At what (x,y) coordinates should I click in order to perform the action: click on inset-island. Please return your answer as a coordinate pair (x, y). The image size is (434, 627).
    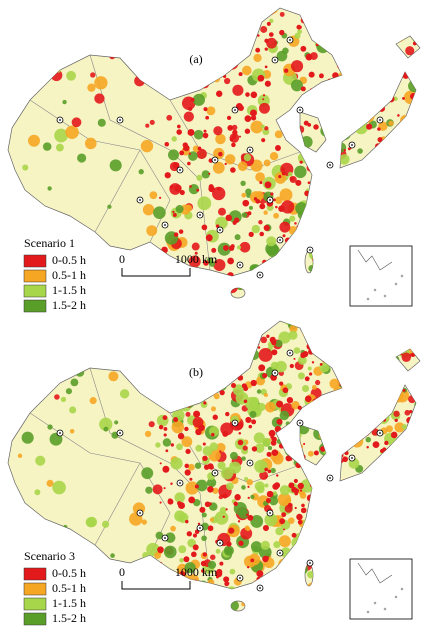
    Looking at the image, I should click on (385, 296).